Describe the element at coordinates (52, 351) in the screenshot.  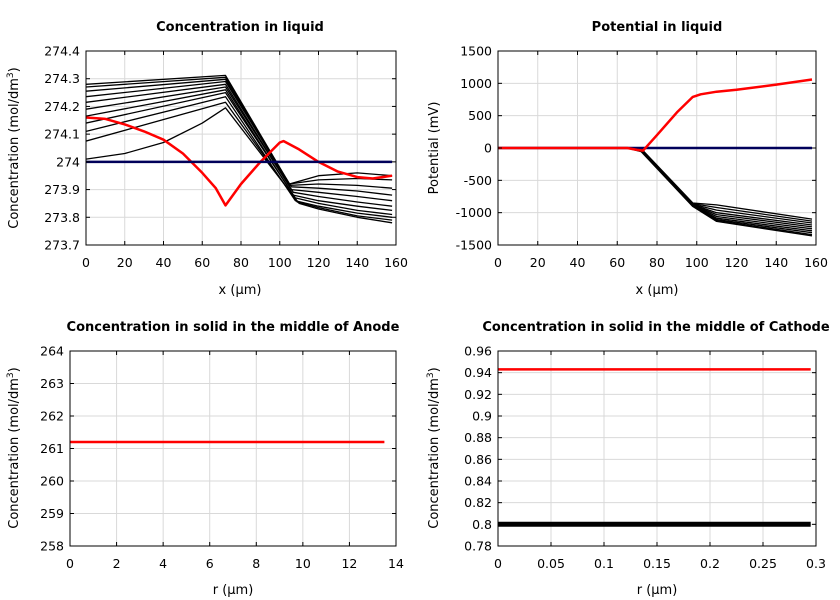
I see `y-tick-label: 264` at that location.